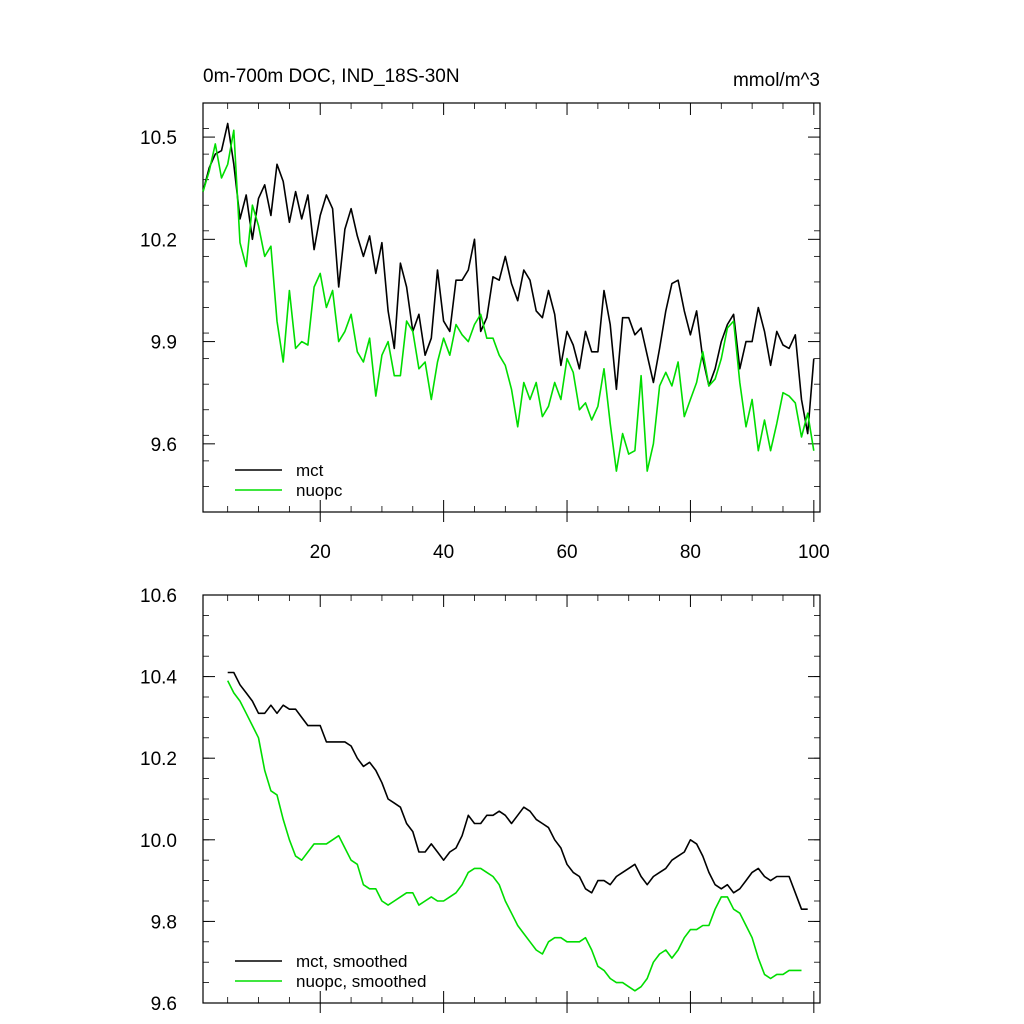 This screenshot has width=1024, height=1024. I want to click on x-tick-label: 40, so click(443, 552).